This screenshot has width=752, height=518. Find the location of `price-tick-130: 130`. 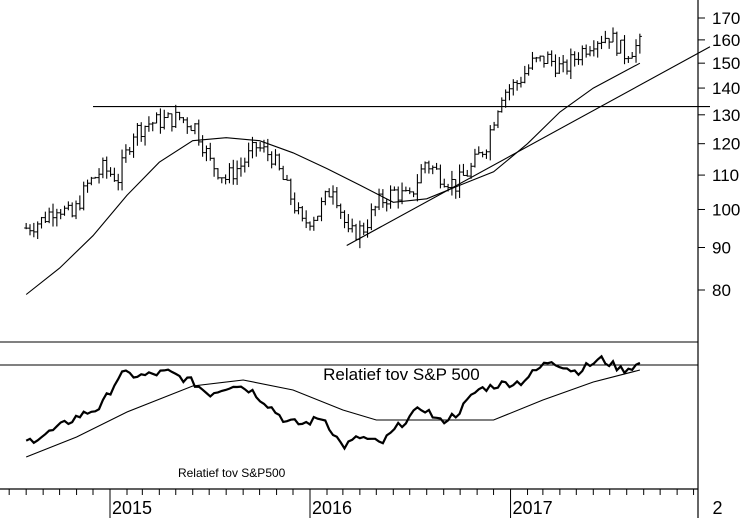

price-tick-130: 130 is located at coordinates (719, 115).